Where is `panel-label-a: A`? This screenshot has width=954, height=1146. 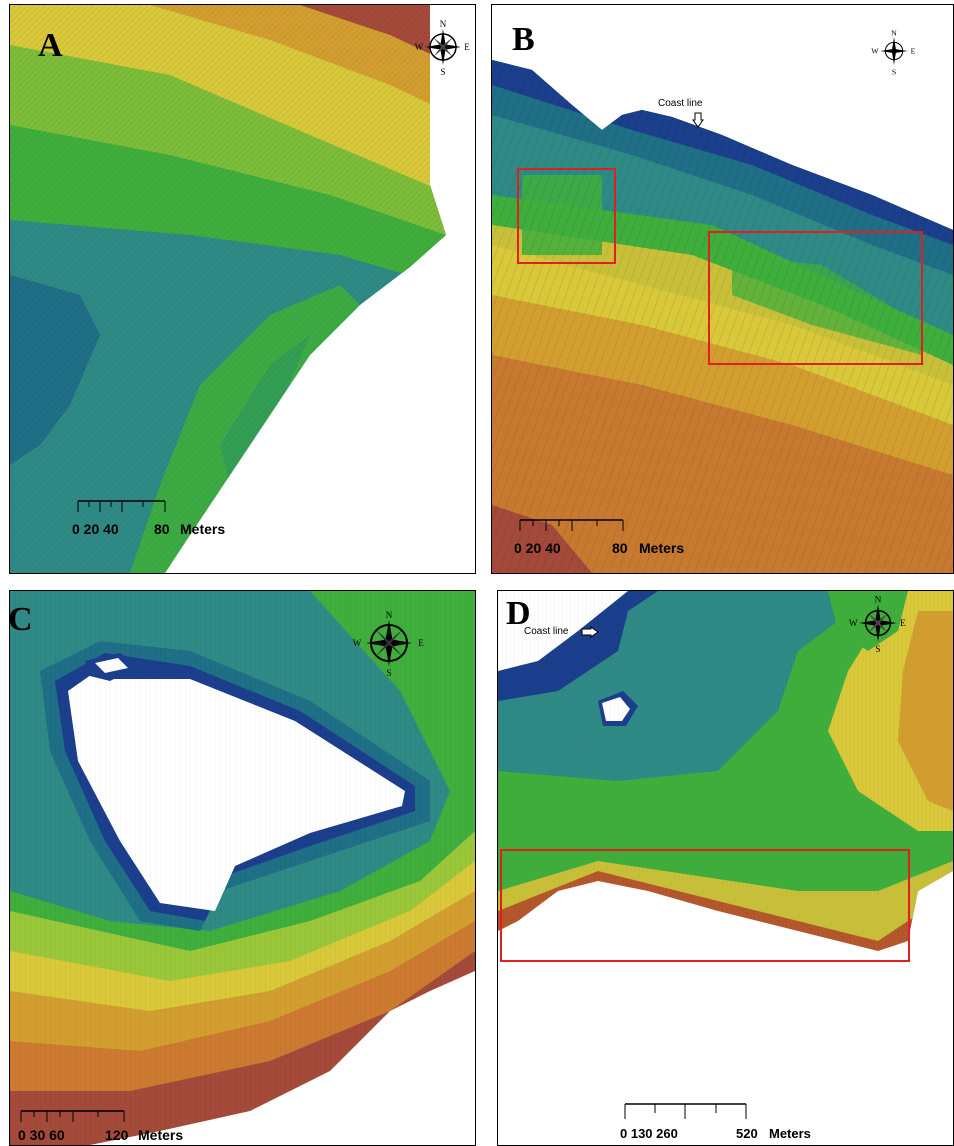 panel-label-a: A is located at coordinates (50, 45).